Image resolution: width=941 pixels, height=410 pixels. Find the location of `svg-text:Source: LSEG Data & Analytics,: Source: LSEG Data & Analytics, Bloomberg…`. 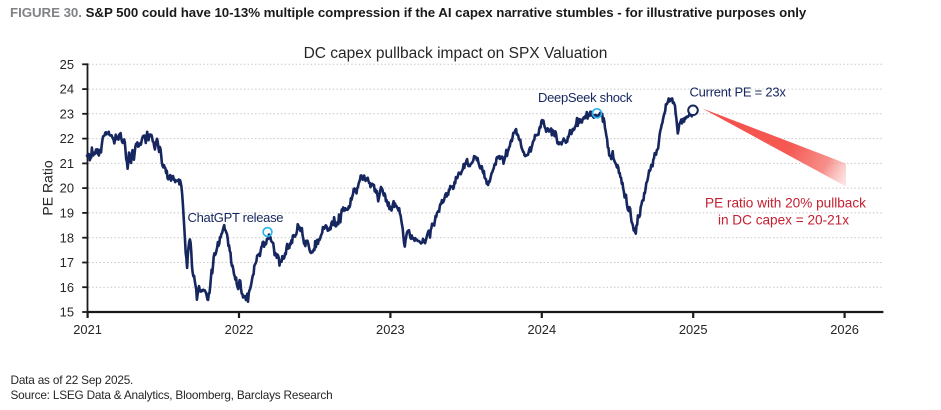

svg-text:Source: LSEG Data & Analytics,: Source: LSEG Data & Analytics, Bloomberg… is located at coordinates (172, 395).